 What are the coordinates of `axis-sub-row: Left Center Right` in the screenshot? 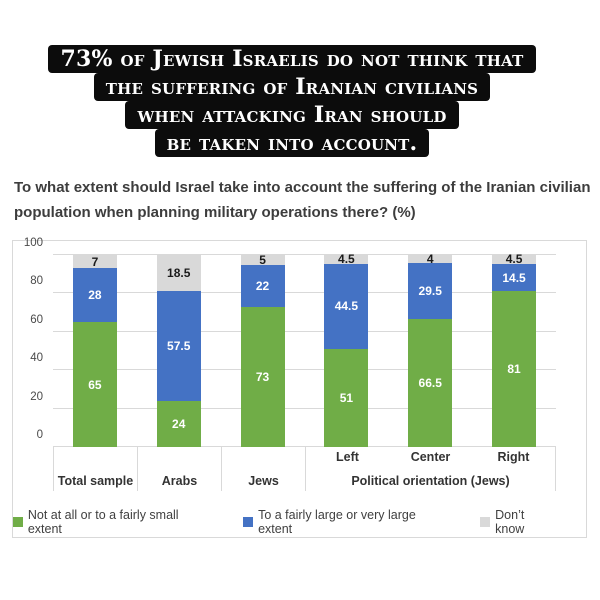 It's located at (430, 455).